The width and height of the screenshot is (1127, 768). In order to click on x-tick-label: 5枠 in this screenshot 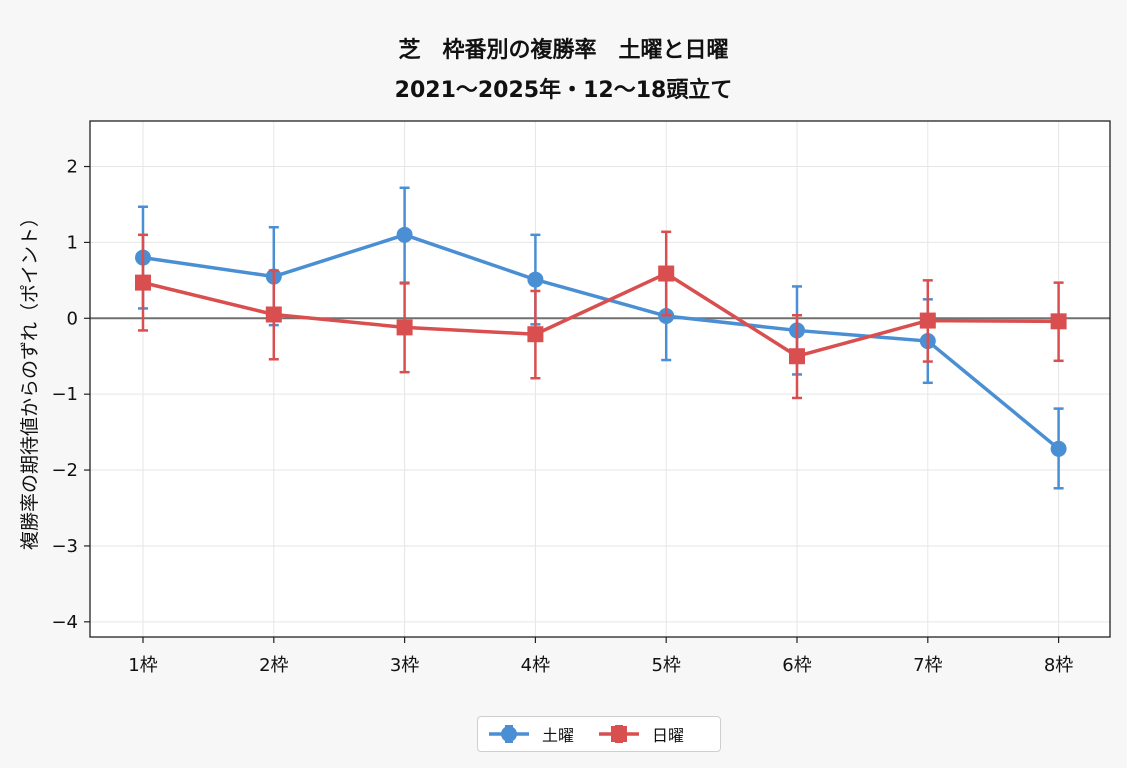, I will do `click(665, 665)`.